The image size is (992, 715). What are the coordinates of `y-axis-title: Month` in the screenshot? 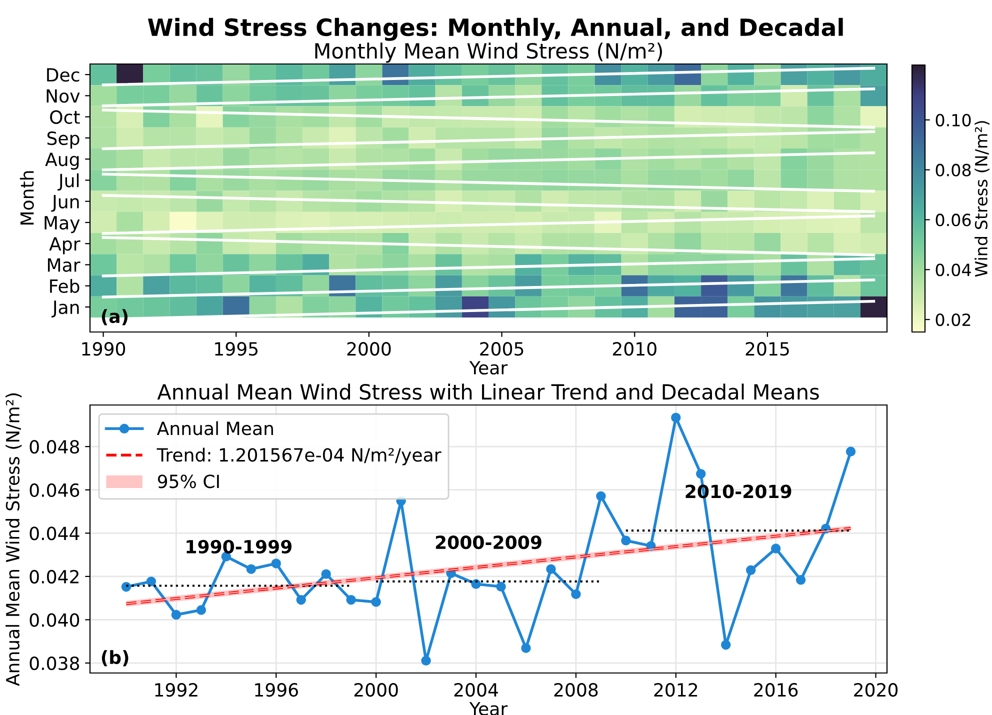 It's located at (27, 198).